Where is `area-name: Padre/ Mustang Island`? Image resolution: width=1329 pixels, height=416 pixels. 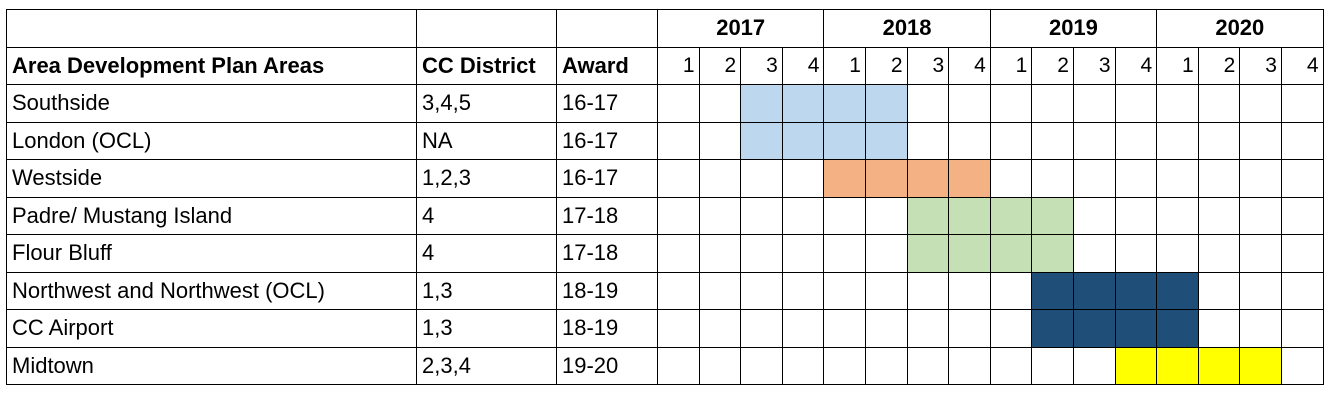 area-name: Padre/ Mustang Island is located at coordinates (211, 215).